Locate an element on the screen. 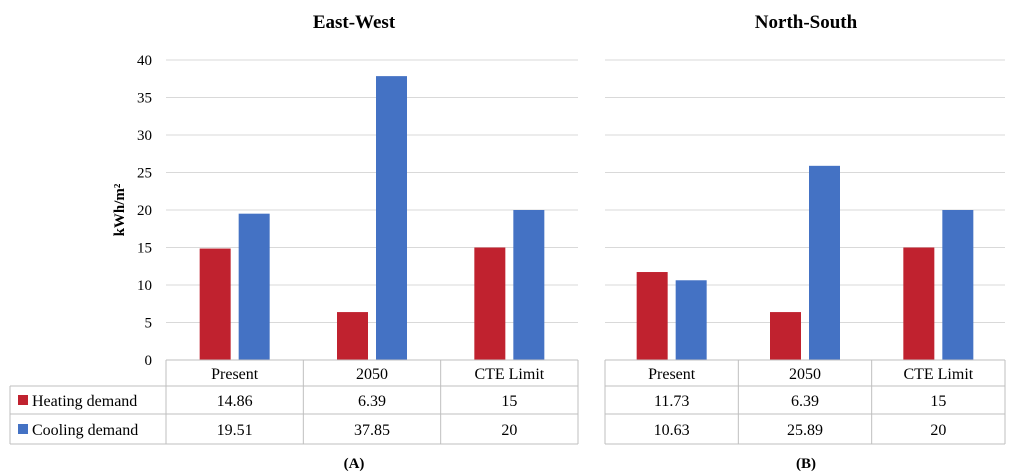 This screenshot has width=1011, height=475. y-tick-label: 30 is located at coordinates (144, 136).